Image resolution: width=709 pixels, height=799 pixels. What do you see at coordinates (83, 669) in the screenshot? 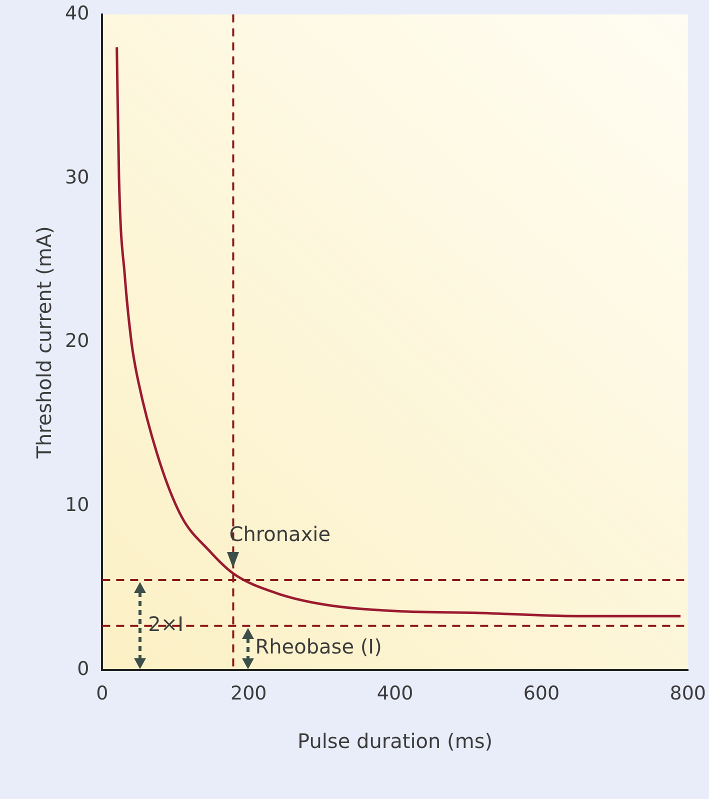
I see `y-tick-label: 0` at bounding box center [83, 669].